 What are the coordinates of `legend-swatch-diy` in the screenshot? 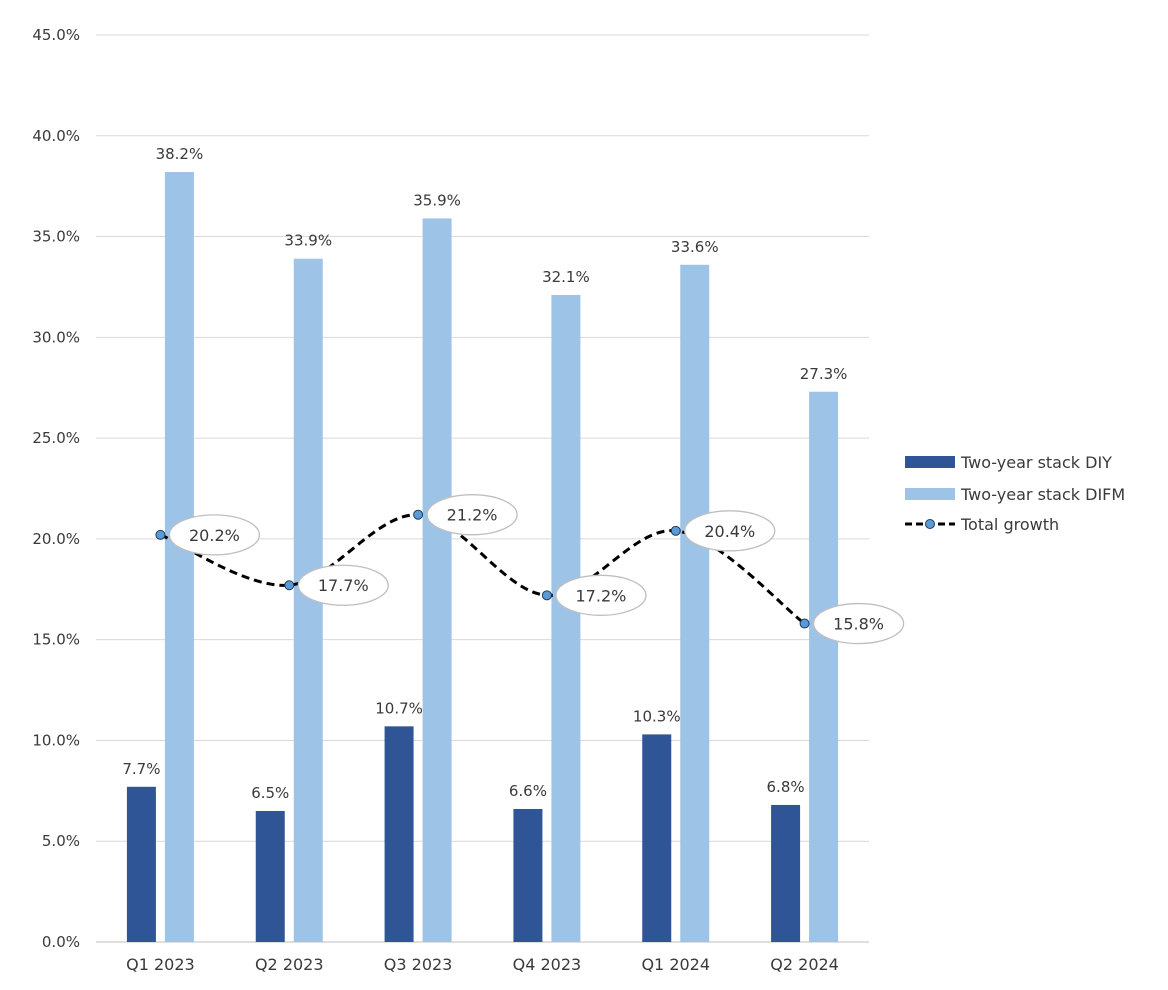 It's located at (930, 462).